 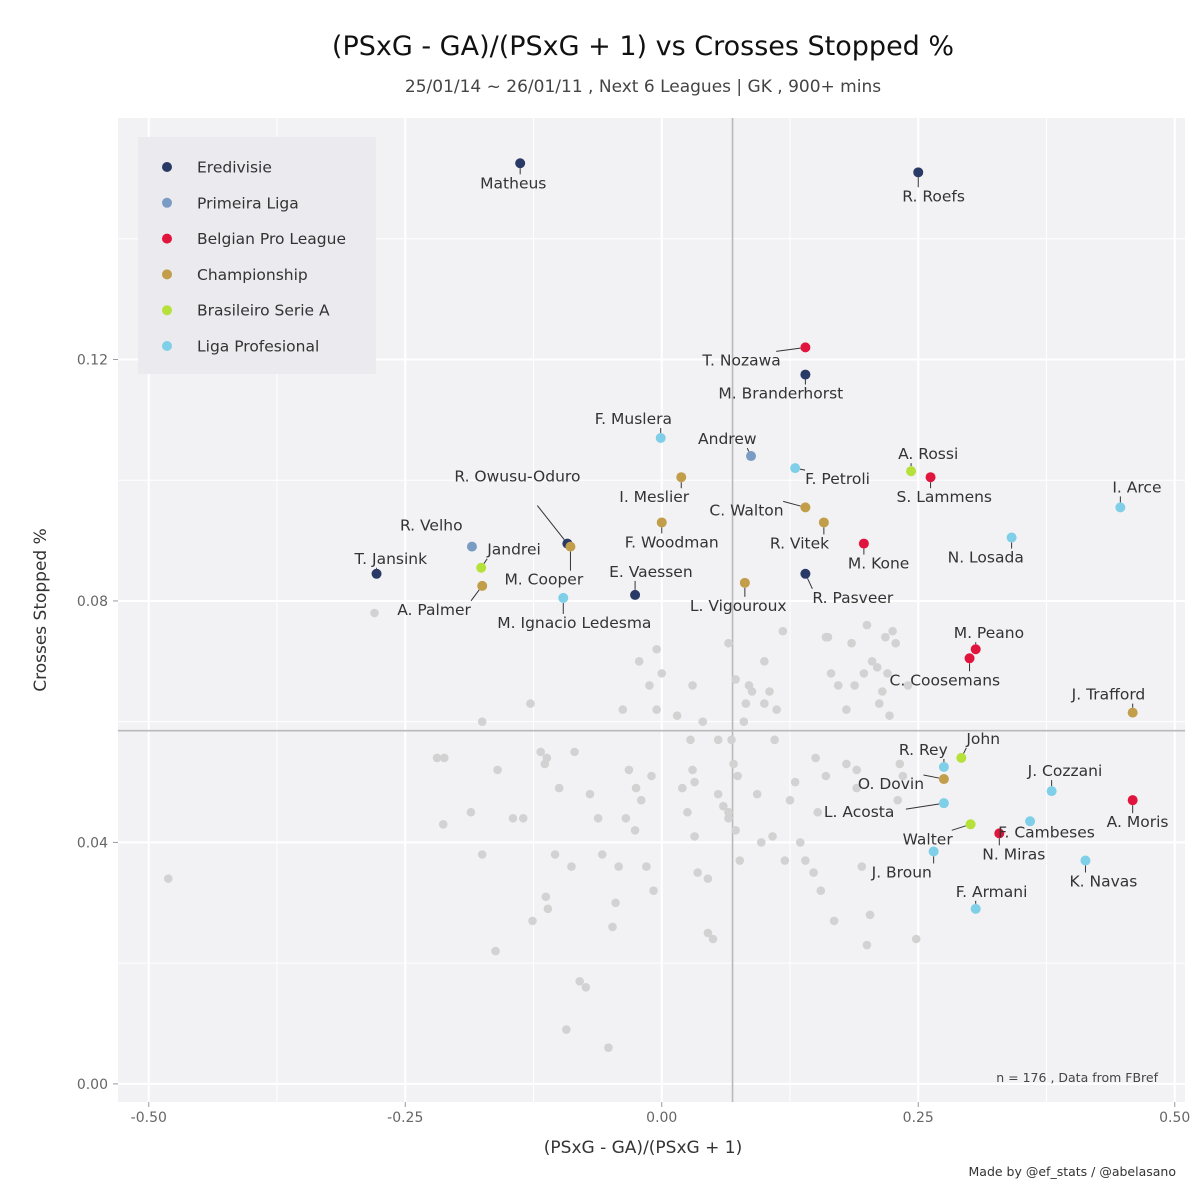 What do you see at coordinates (853, 598) in the screenshot?
I see `label-r-pasveer: R. Pasveer` at bounding box center [853, 598].